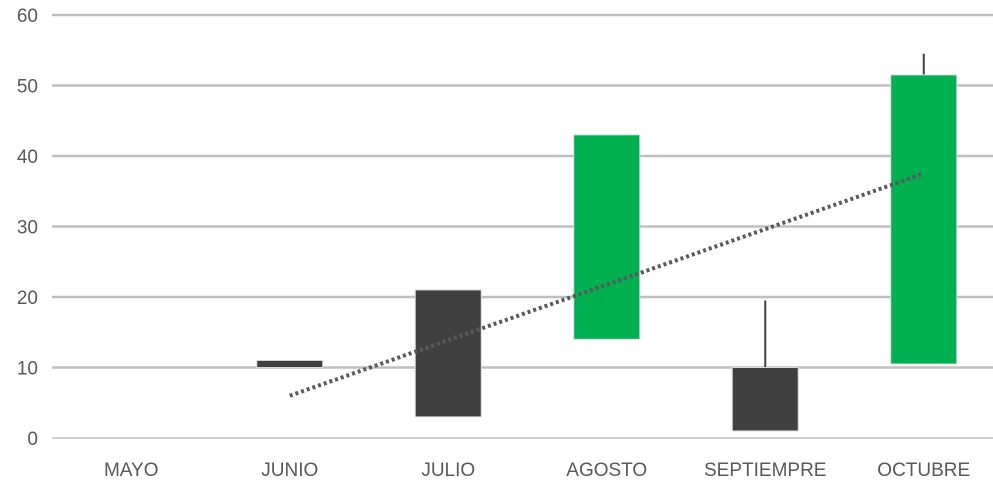  What do you see at coordinates (27, 16) in the screenshot?
I see `y-tick-label: 60` at bounding box center [27, 16].